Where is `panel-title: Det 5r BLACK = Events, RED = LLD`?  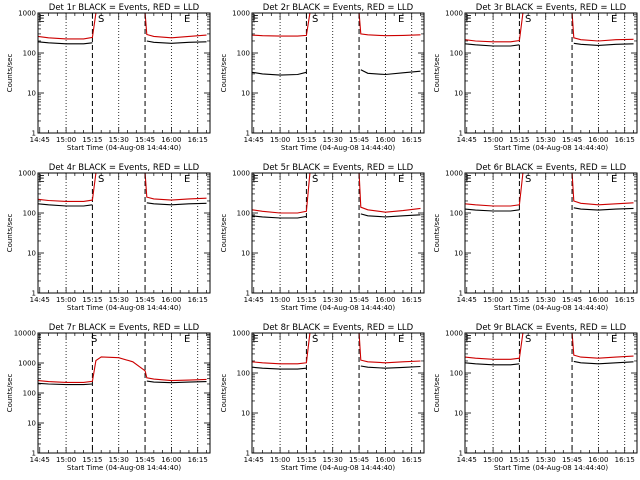
panel-title: Det 5r BLACK = Events, RED = LLD is located at coordinates (338, 168).